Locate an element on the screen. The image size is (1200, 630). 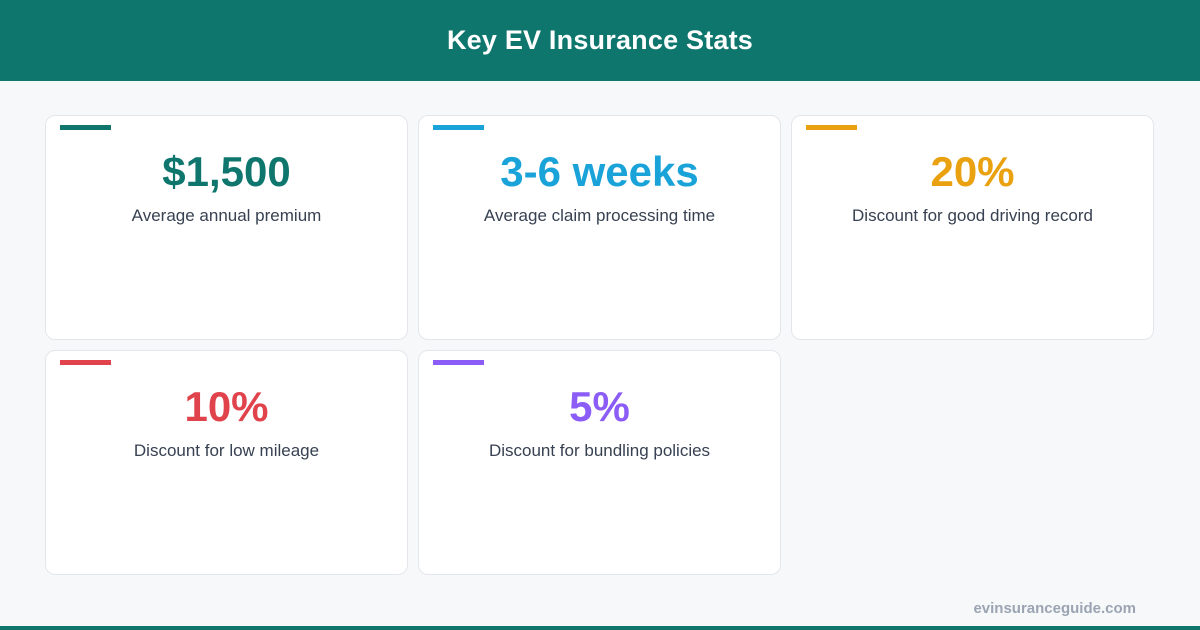
header-banner: Key EV Insurance Stats is located at coordinates (600, 40).